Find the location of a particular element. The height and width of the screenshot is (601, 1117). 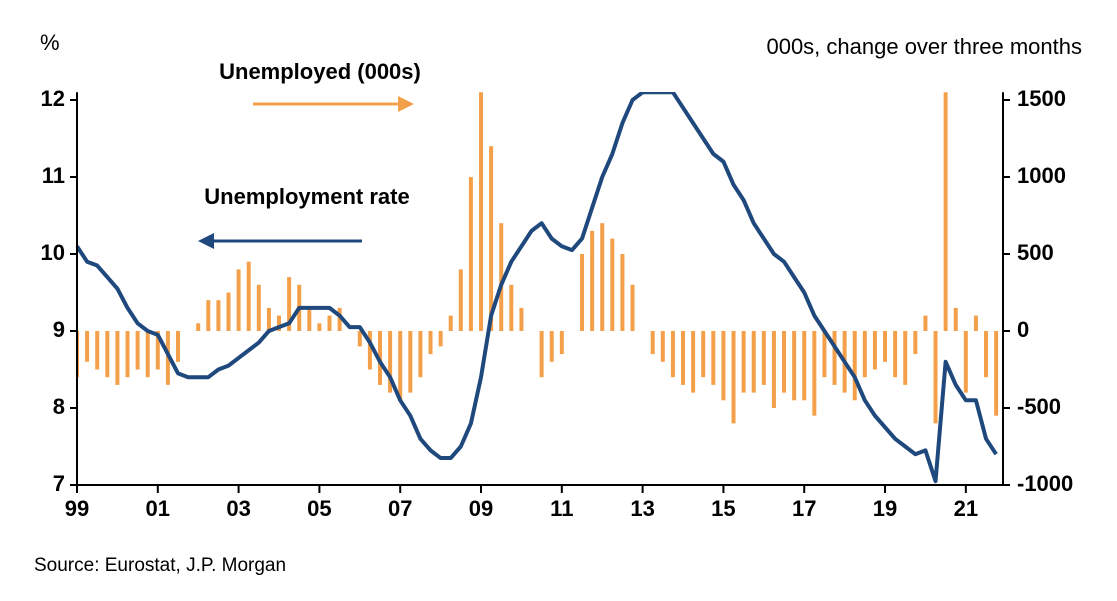

y-tick-label: 12 is located at coordinates (53, 98).